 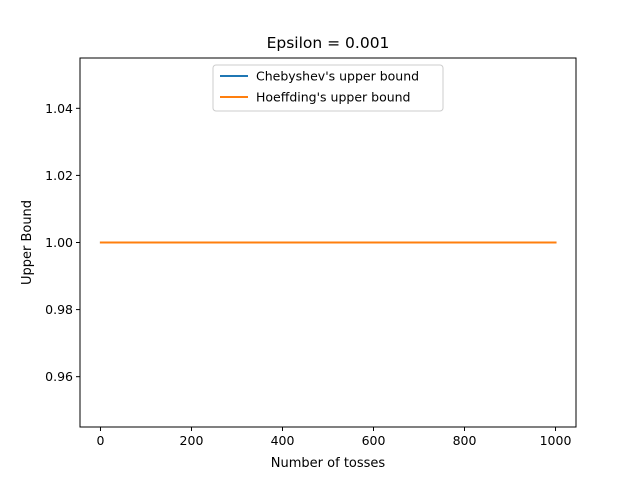 What do you see at coordinates (328, 43) in the screenshot?
I see `chart-title: Epsilon = 0.001` at bounding box center [328, 43].